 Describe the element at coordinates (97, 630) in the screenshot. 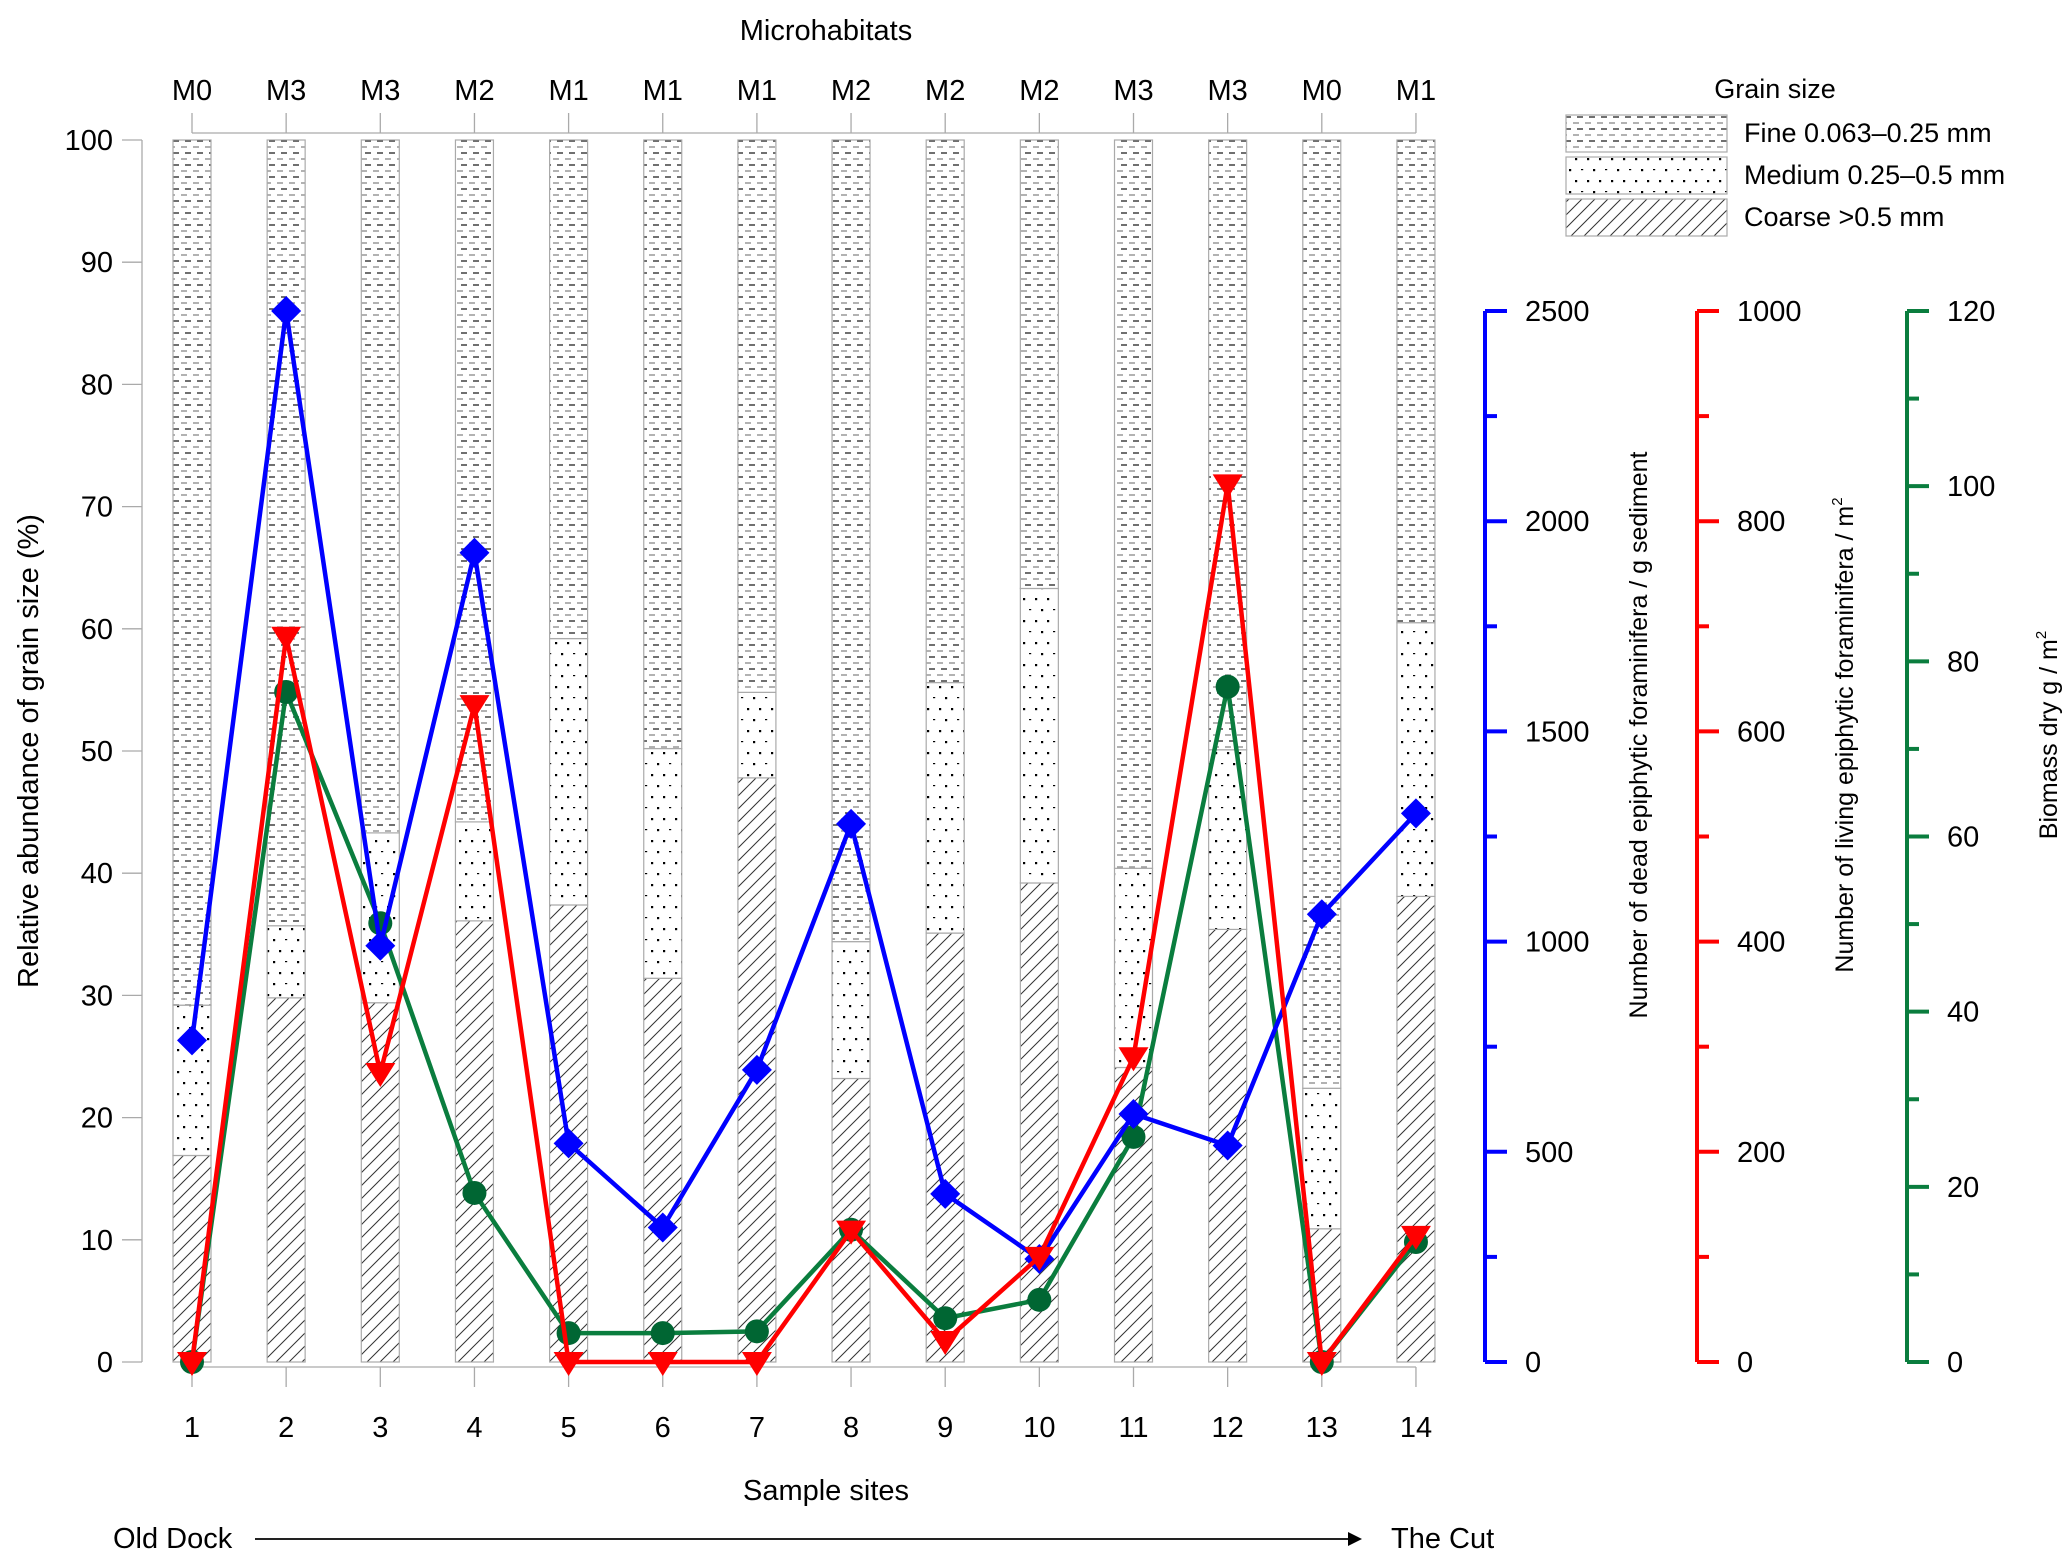

I see `left-axis-tick-label: 60` at that location.